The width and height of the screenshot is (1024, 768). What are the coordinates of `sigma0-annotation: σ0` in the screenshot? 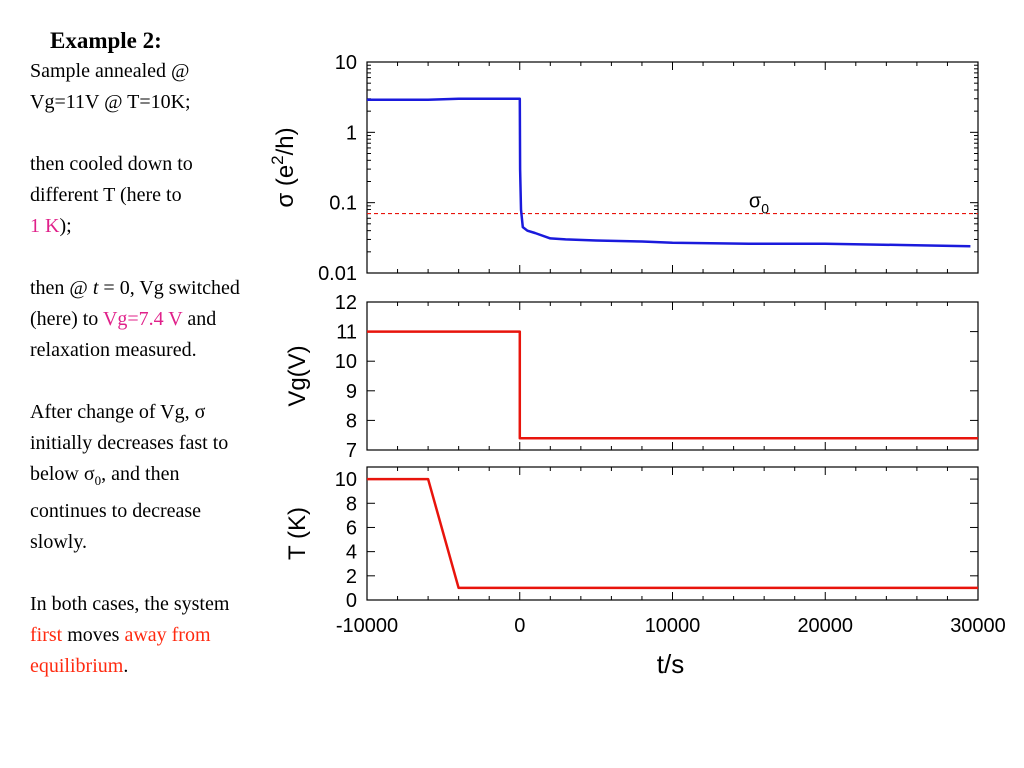 It's located at (759, 204).